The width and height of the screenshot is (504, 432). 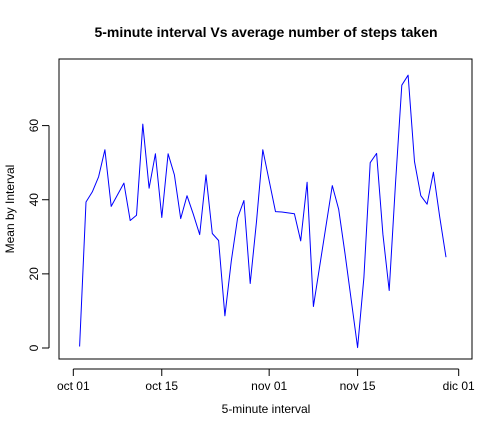 I want to click on y-tick-label: 40, so click(x=34, y=200).